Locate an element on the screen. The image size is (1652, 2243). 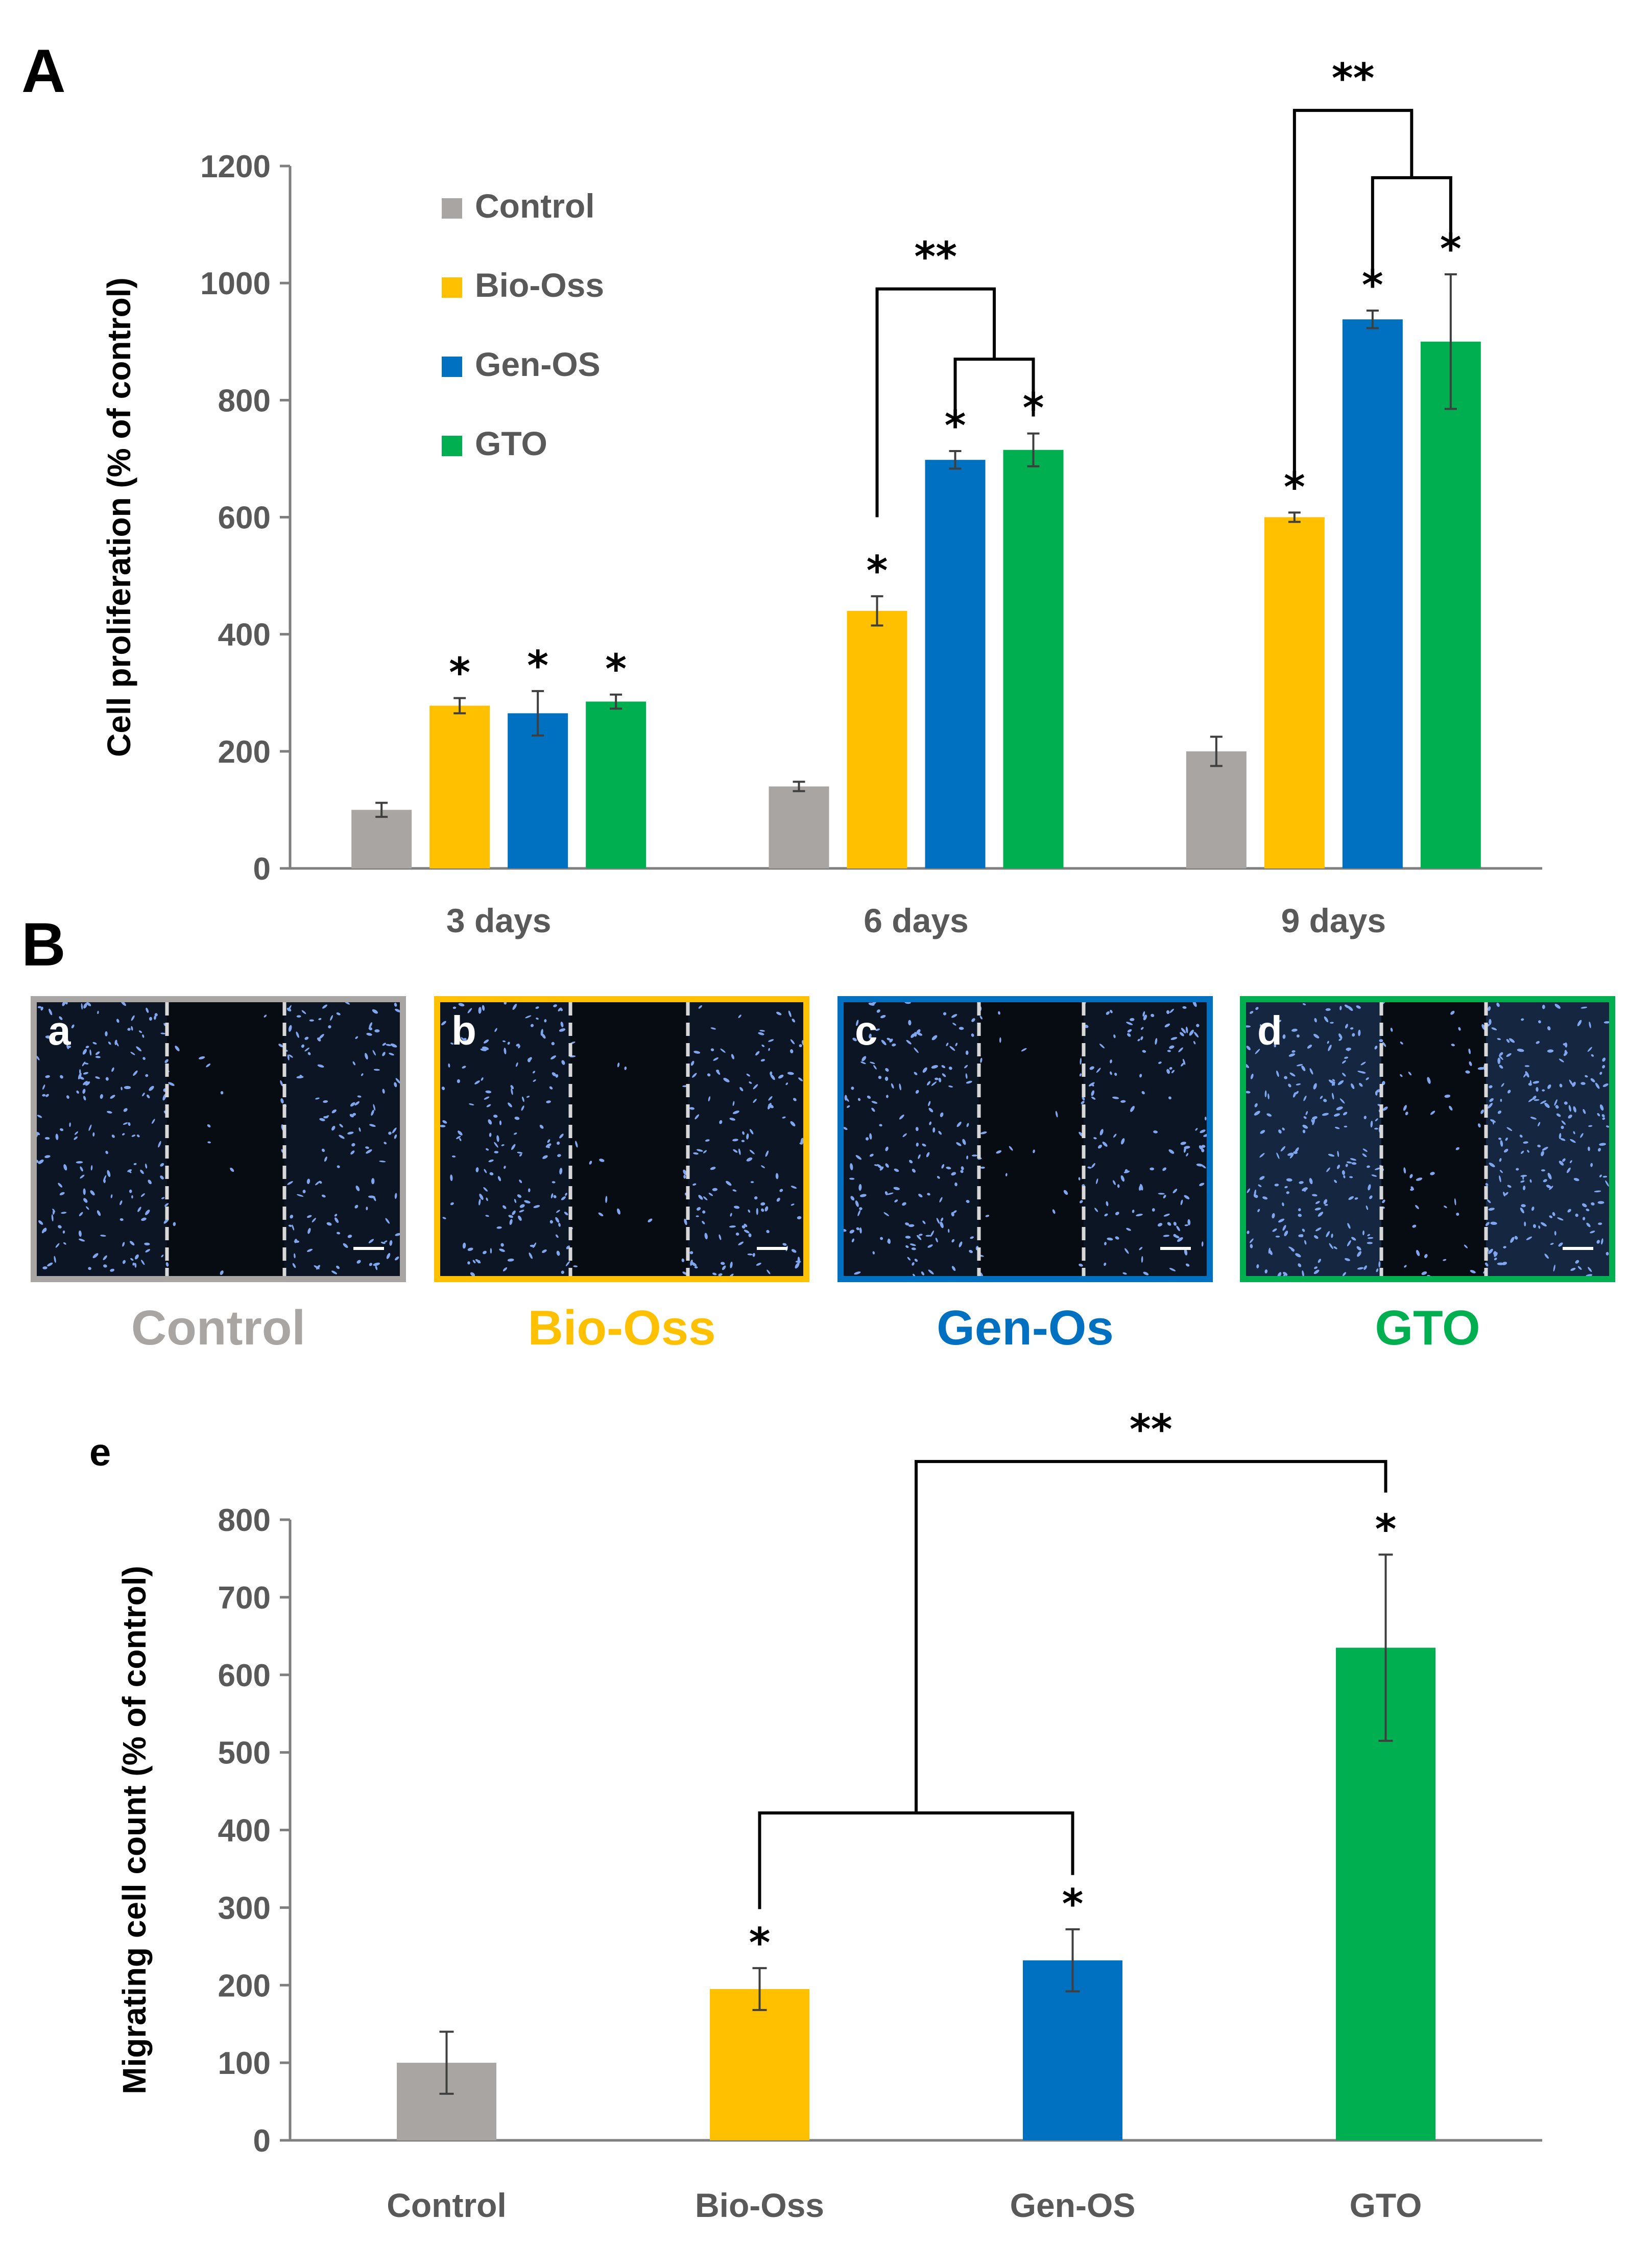
x-tick-label: Control is located at coordinates (447, 2205).